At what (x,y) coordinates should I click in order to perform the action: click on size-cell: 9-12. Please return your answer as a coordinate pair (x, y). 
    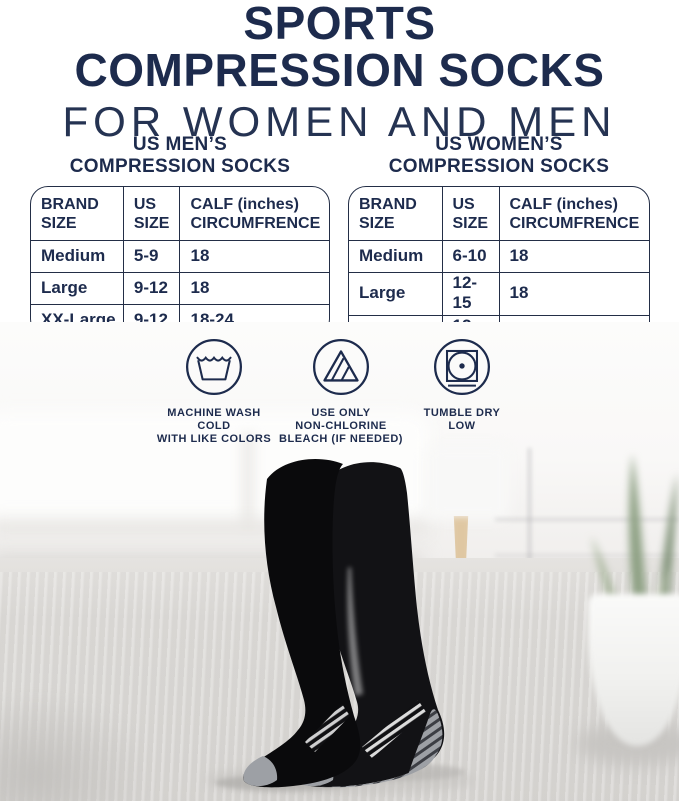
    Looking at the image, I should click on (152, 288).